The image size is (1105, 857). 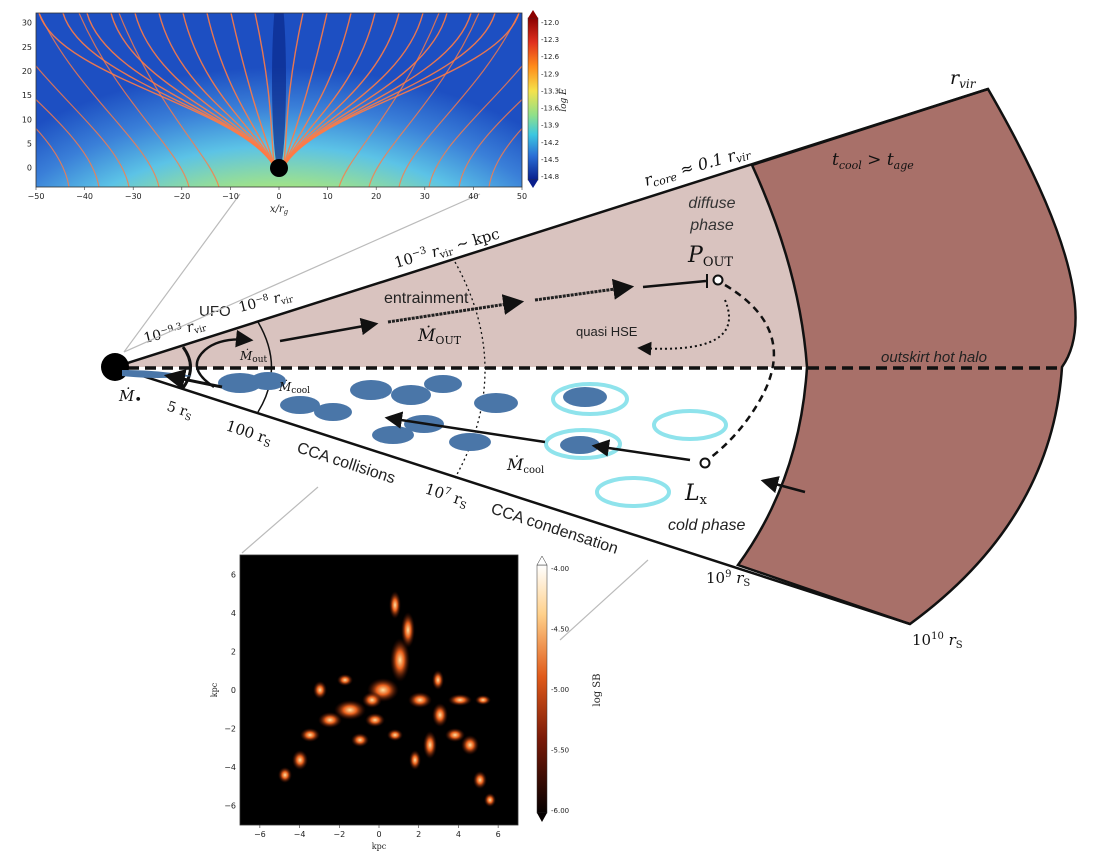 I want to click on y-tick-label: 15, so click(x=27, y=95).